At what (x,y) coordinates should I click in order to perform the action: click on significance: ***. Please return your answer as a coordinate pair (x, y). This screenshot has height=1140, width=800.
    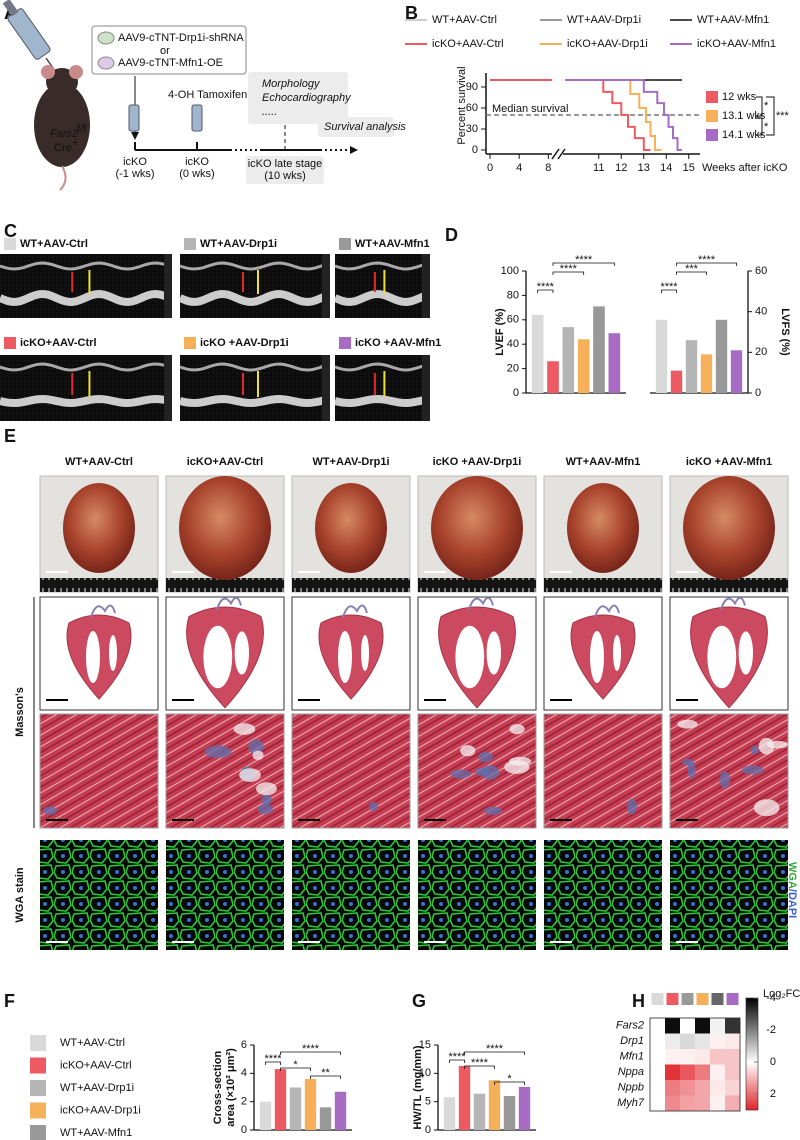
    Looking at the image, I should click on (692, 269).